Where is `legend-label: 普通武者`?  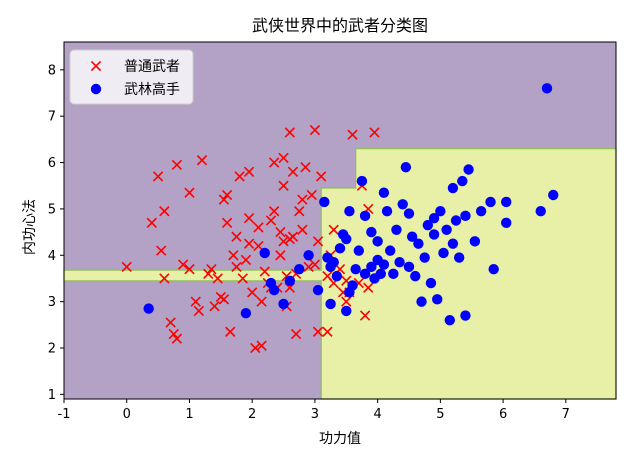 legend-label: 普通武者 is located at coordinates (152, 67).